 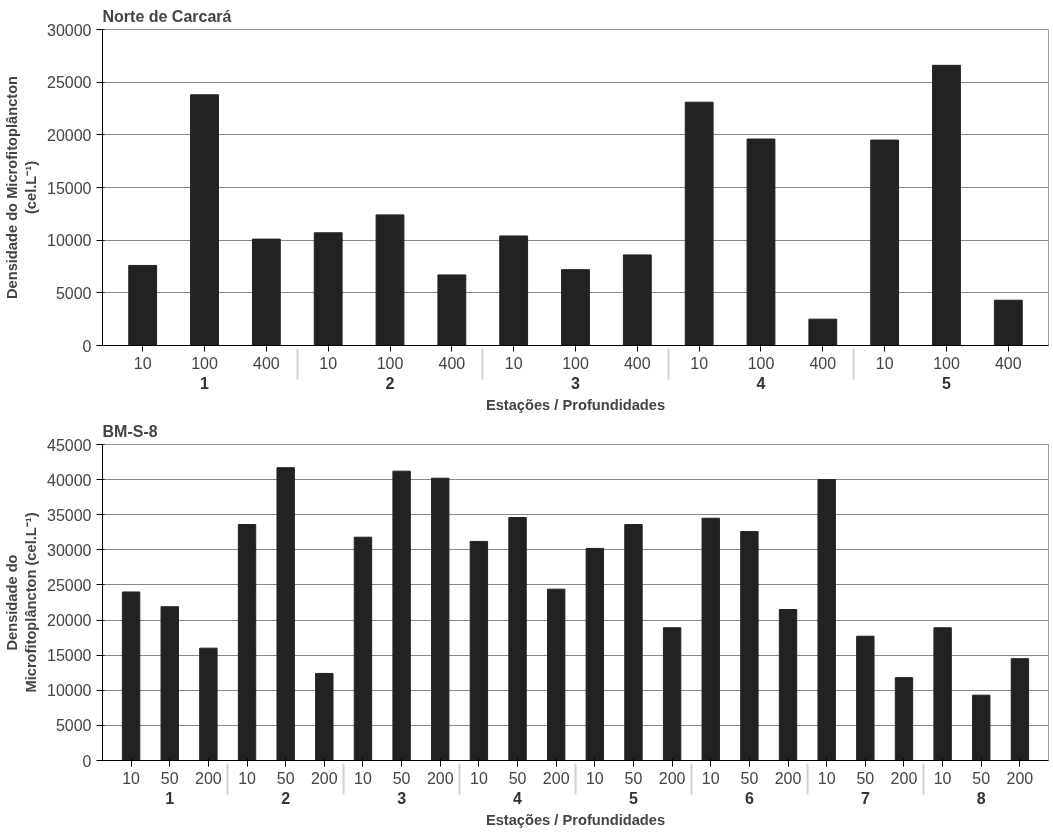 I want to click on text: 7, so click(x=865, y=798).